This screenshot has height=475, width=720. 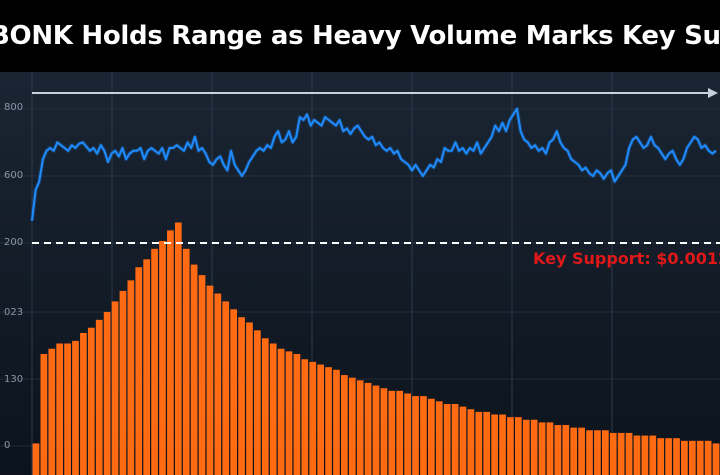 What do you see at coordinates (375, 93) in the screenshot?
I see `resistance-group` at bounding box center [375, 93].